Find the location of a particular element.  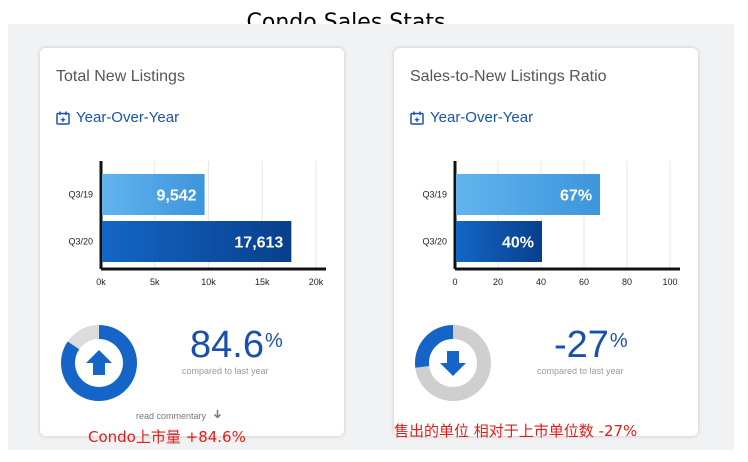

x-tick-label: 40 is located at coordinates (541, 282).